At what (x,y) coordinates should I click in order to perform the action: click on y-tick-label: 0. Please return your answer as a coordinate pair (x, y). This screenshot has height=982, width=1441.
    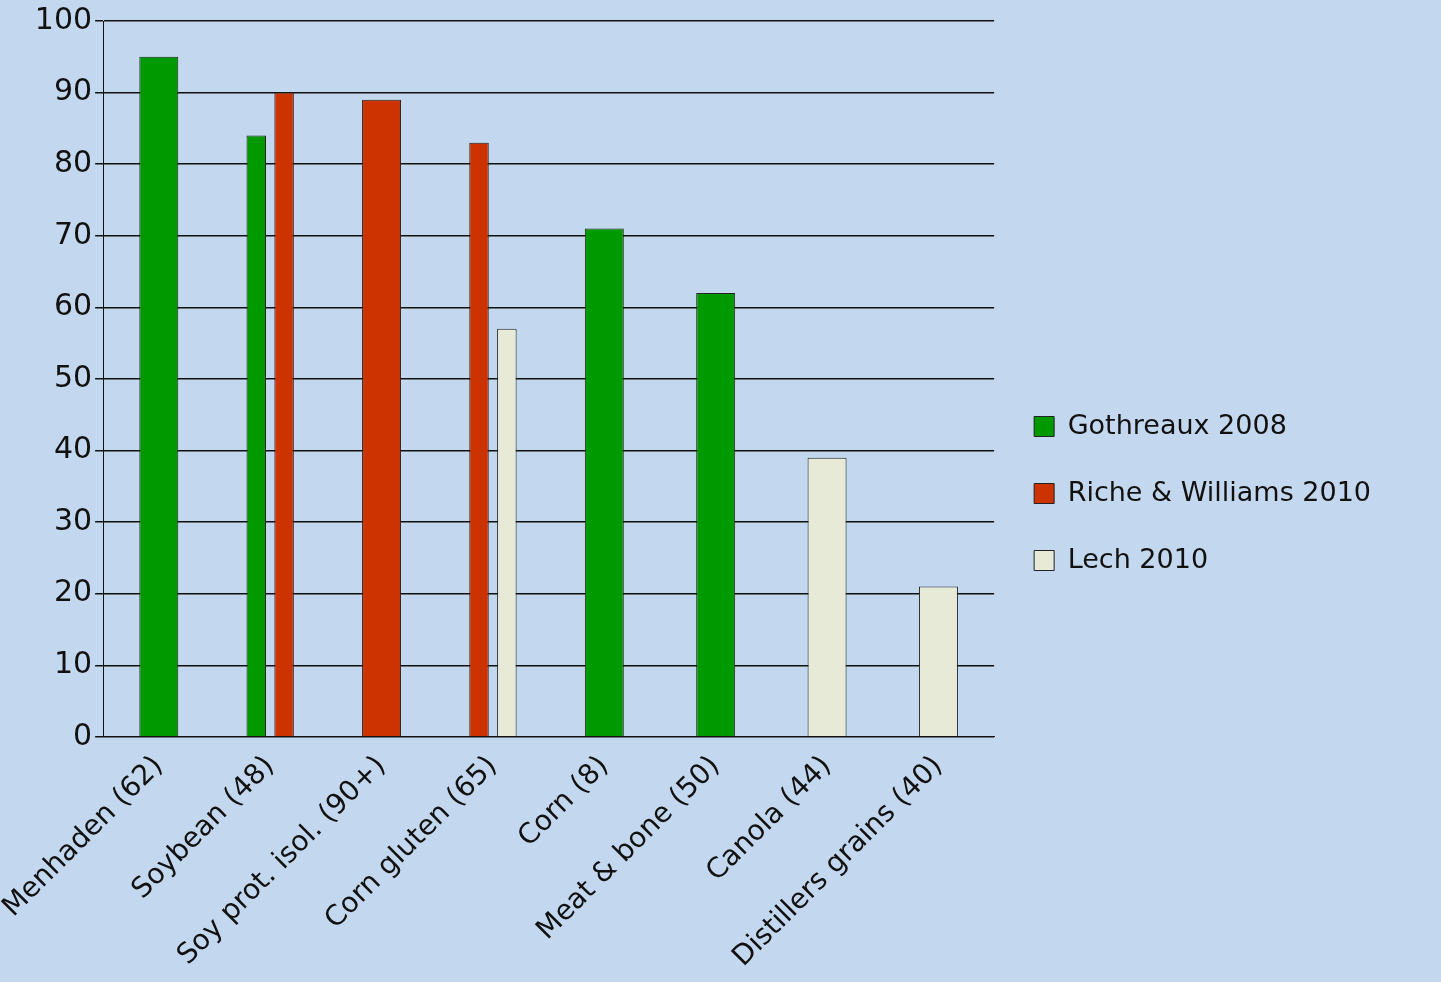
    Looking at the image, I should click on (83, 734).